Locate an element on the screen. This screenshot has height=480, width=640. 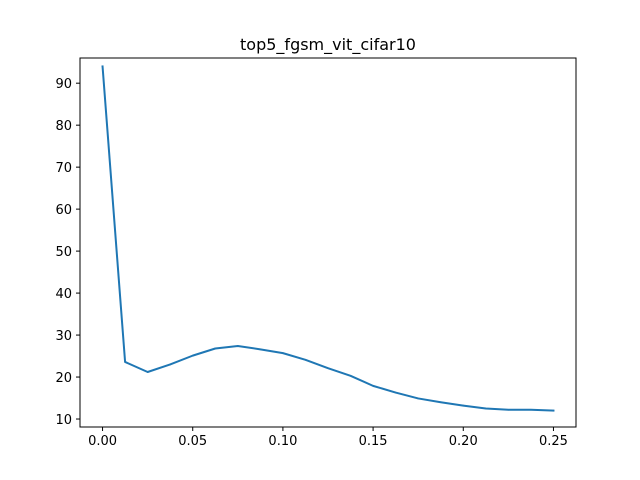
y-tick-label: 50 is located at coordinates (63, 252).